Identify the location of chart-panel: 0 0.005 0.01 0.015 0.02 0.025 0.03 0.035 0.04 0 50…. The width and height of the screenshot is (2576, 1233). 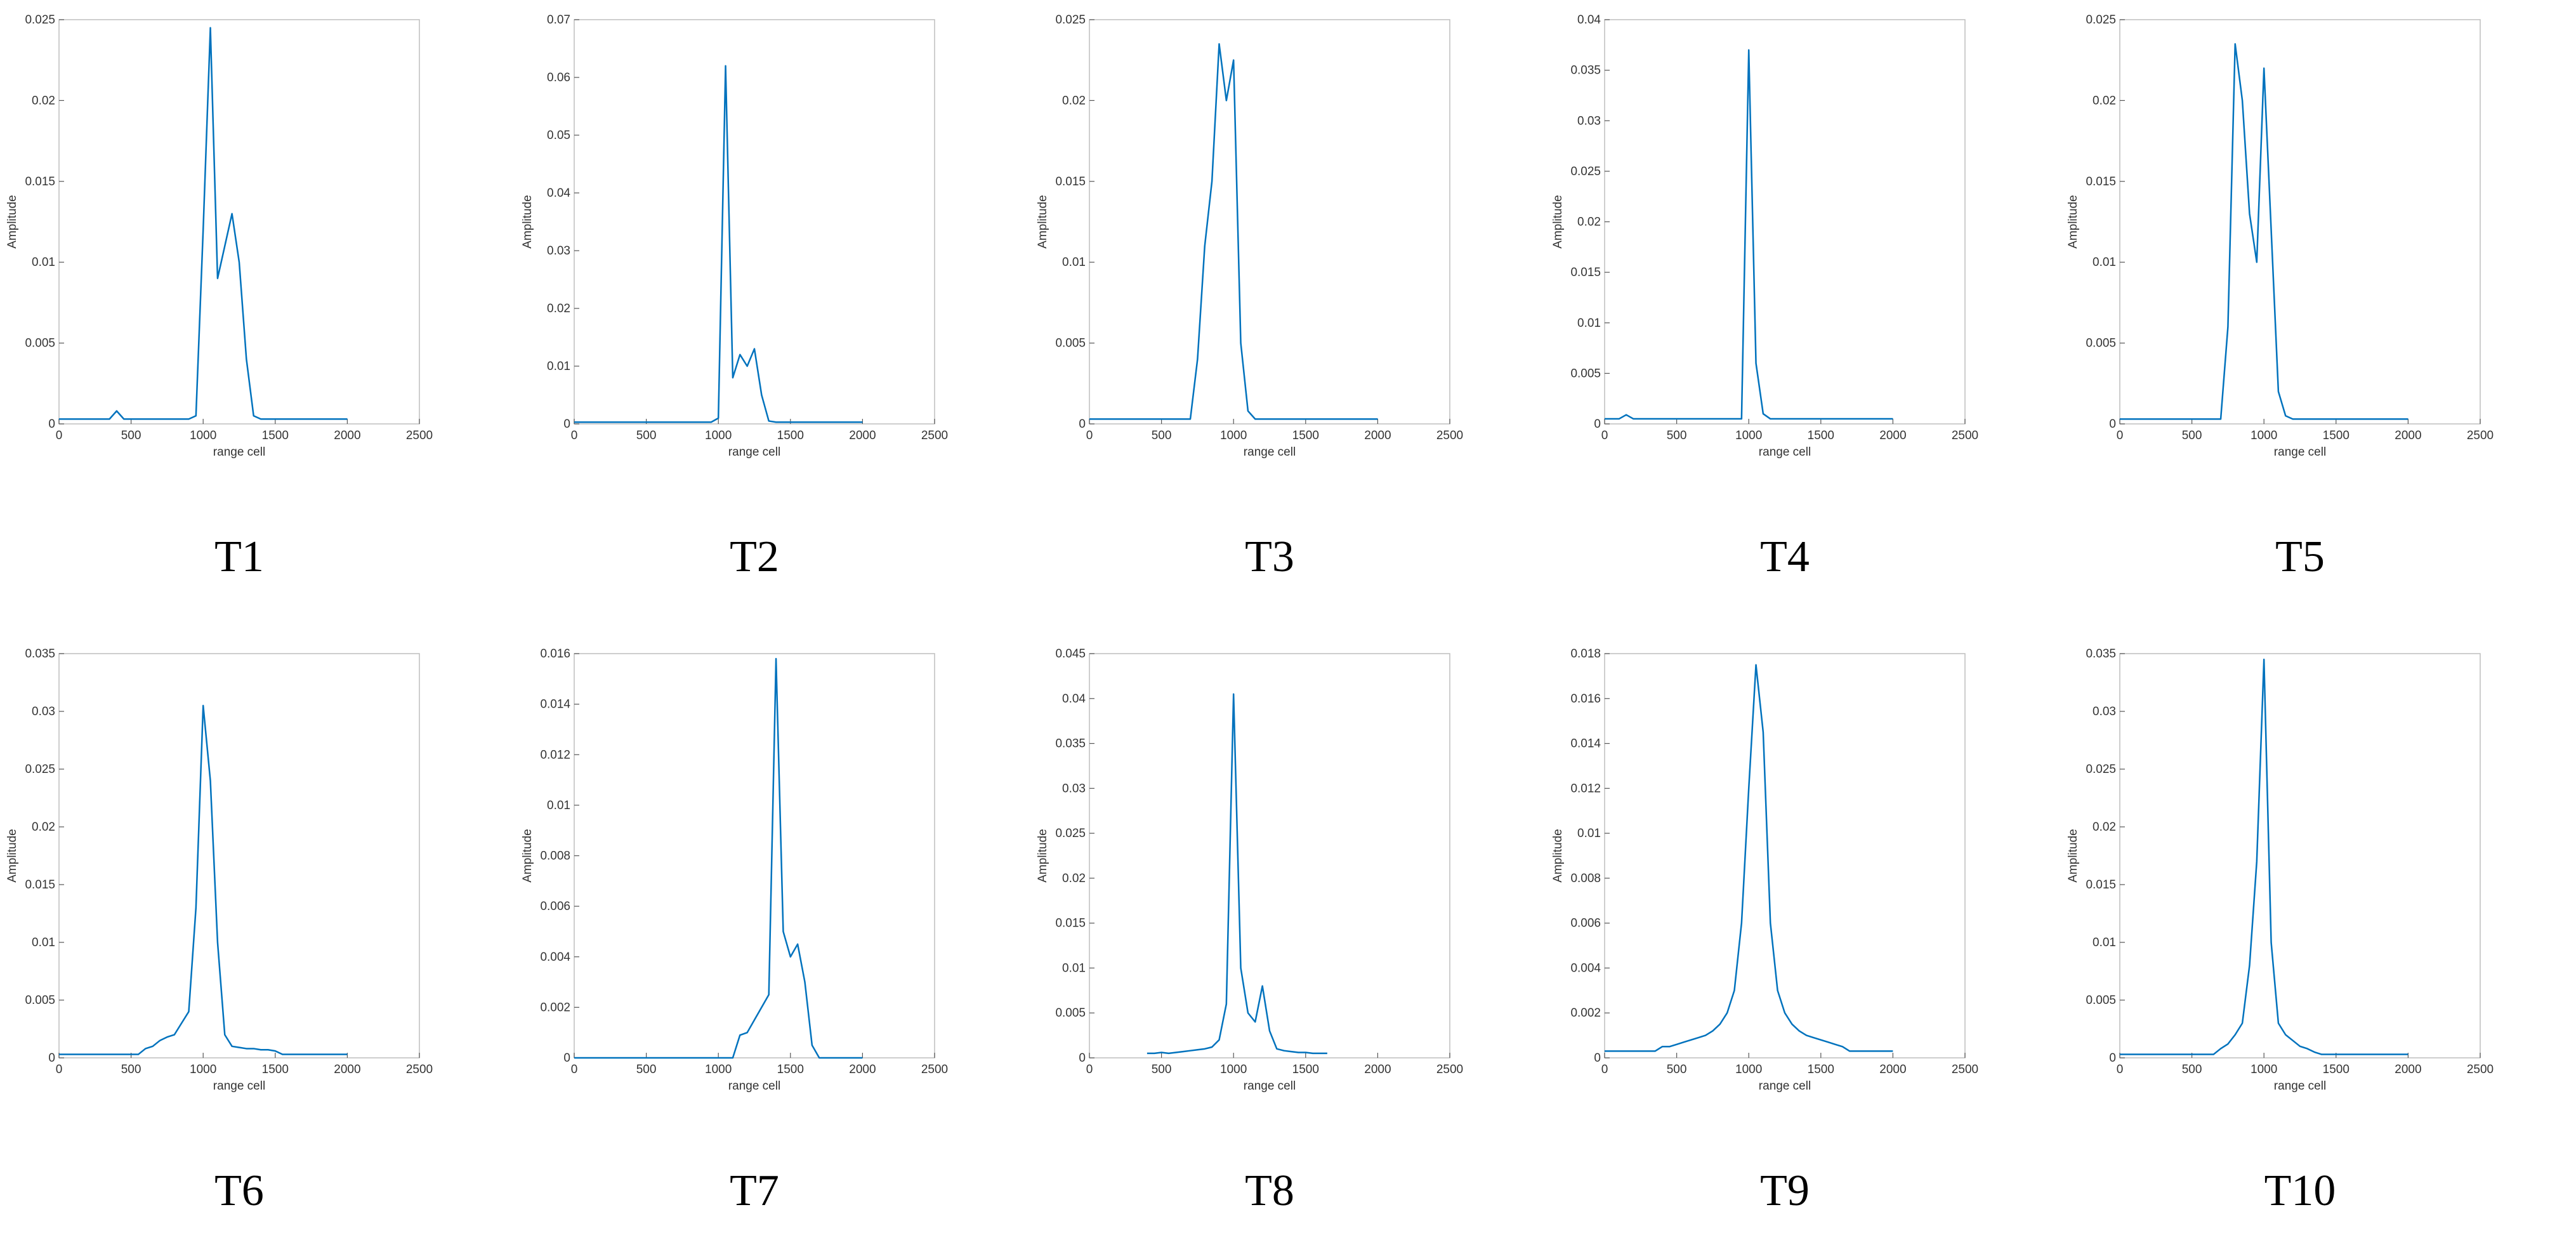
(1764, 297).